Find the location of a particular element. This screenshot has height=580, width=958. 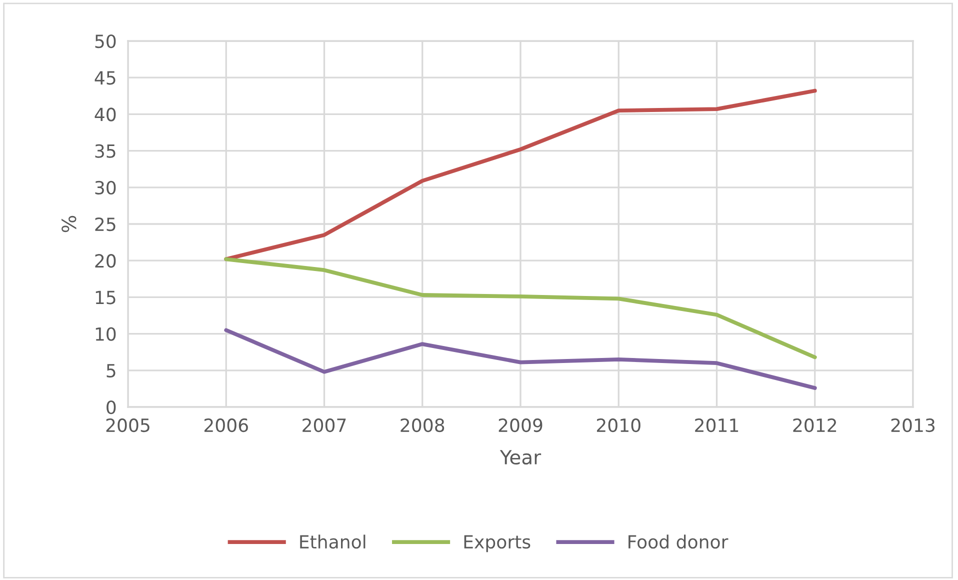

x-tick-label: 2005 is located at coordinates (128, 425).